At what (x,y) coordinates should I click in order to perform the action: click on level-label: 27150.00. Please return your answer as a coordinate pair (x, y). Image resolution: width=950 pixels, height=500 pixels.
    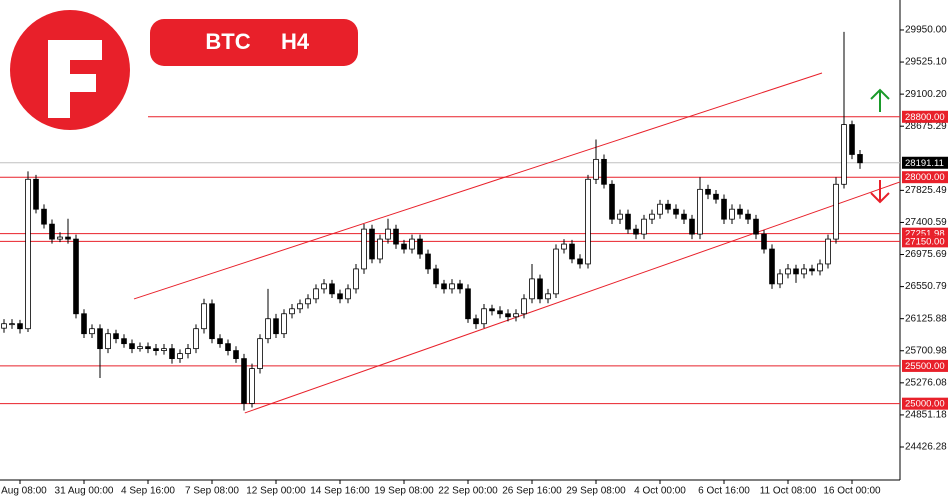
    Looking at the image, I should click on (925, 241).